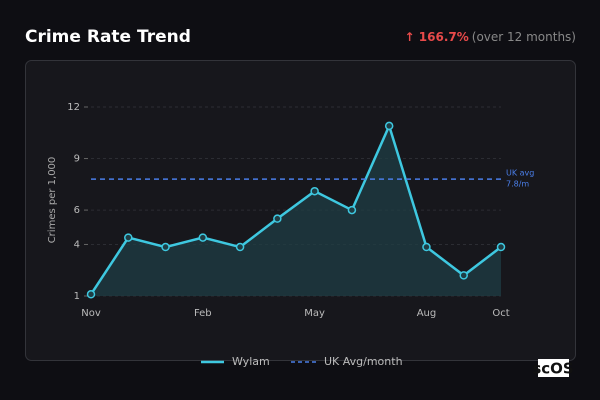 Image resolution: width=600 pixels, height=400 pixels. Describe the element at coordinates (77, 210) in the screenshot. I see `y-tick-label: 6` at that location.